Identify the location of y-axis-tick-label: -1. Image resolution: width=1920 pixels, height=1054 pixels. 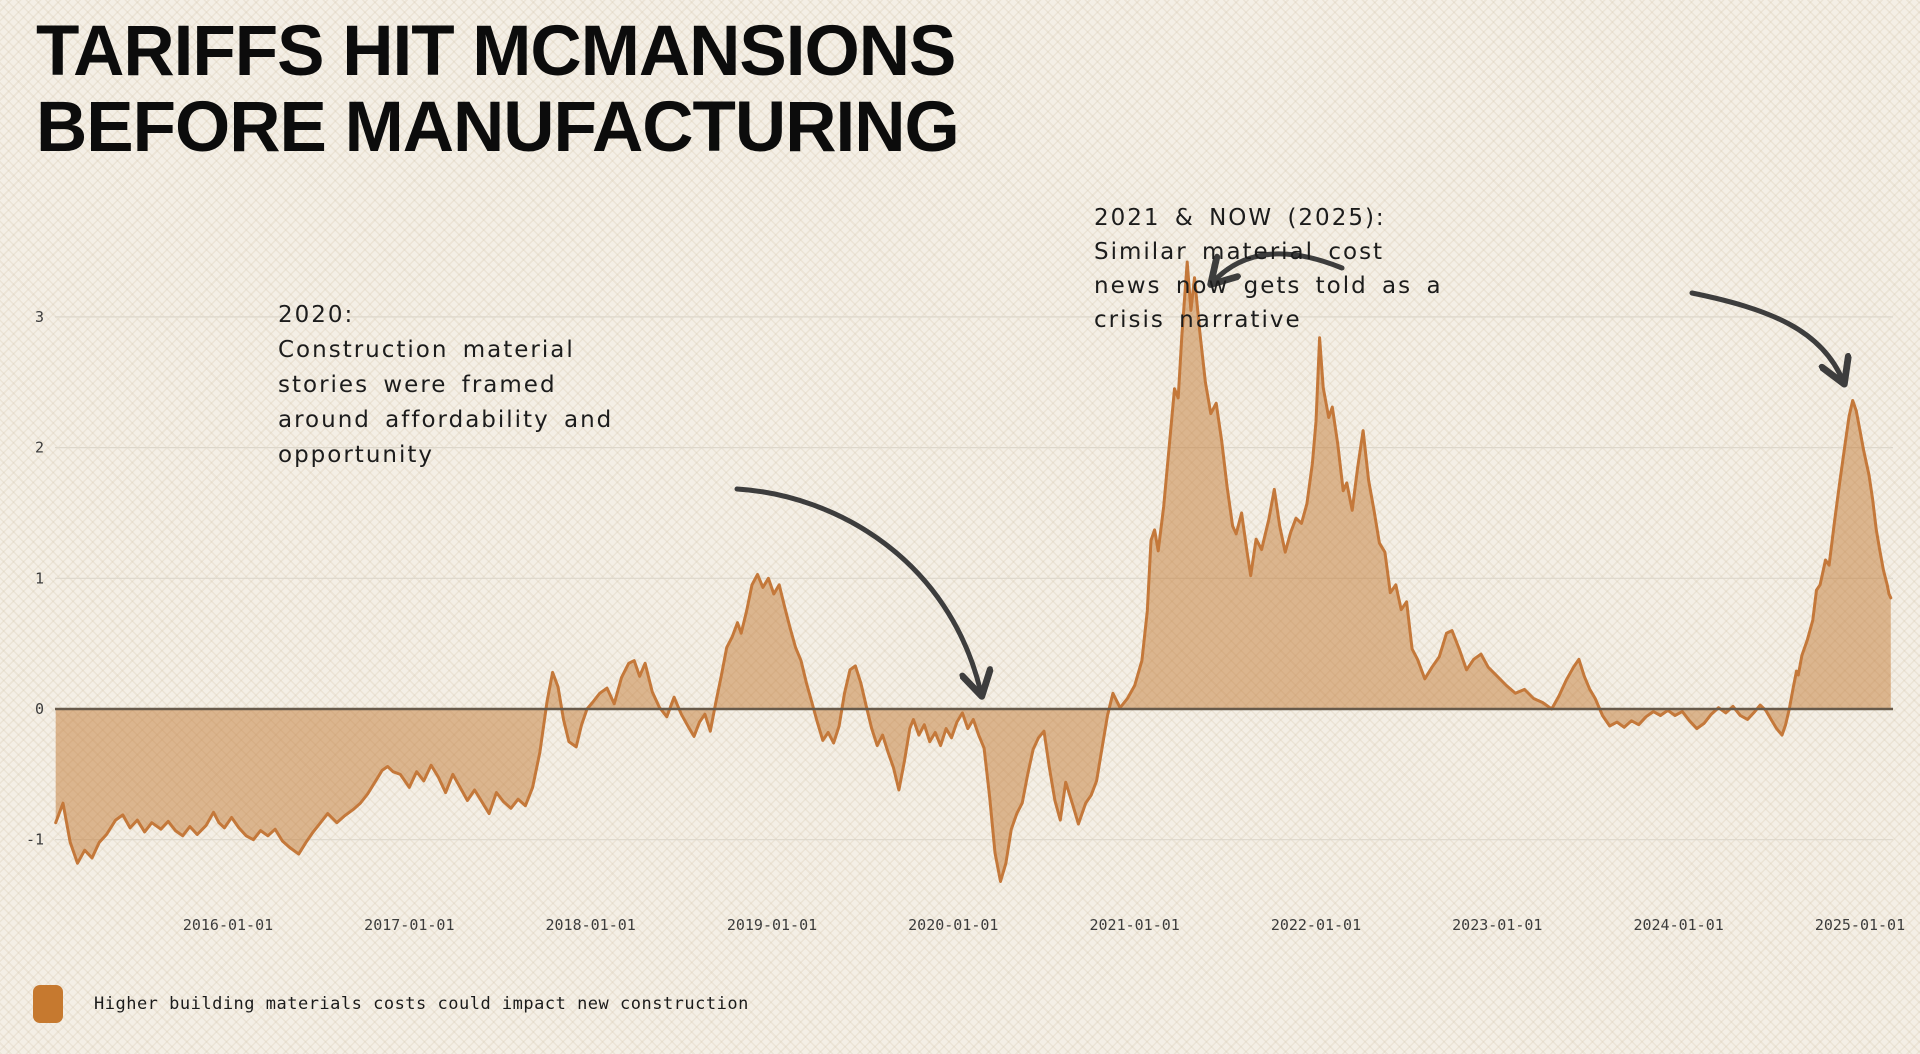
(35, 840).